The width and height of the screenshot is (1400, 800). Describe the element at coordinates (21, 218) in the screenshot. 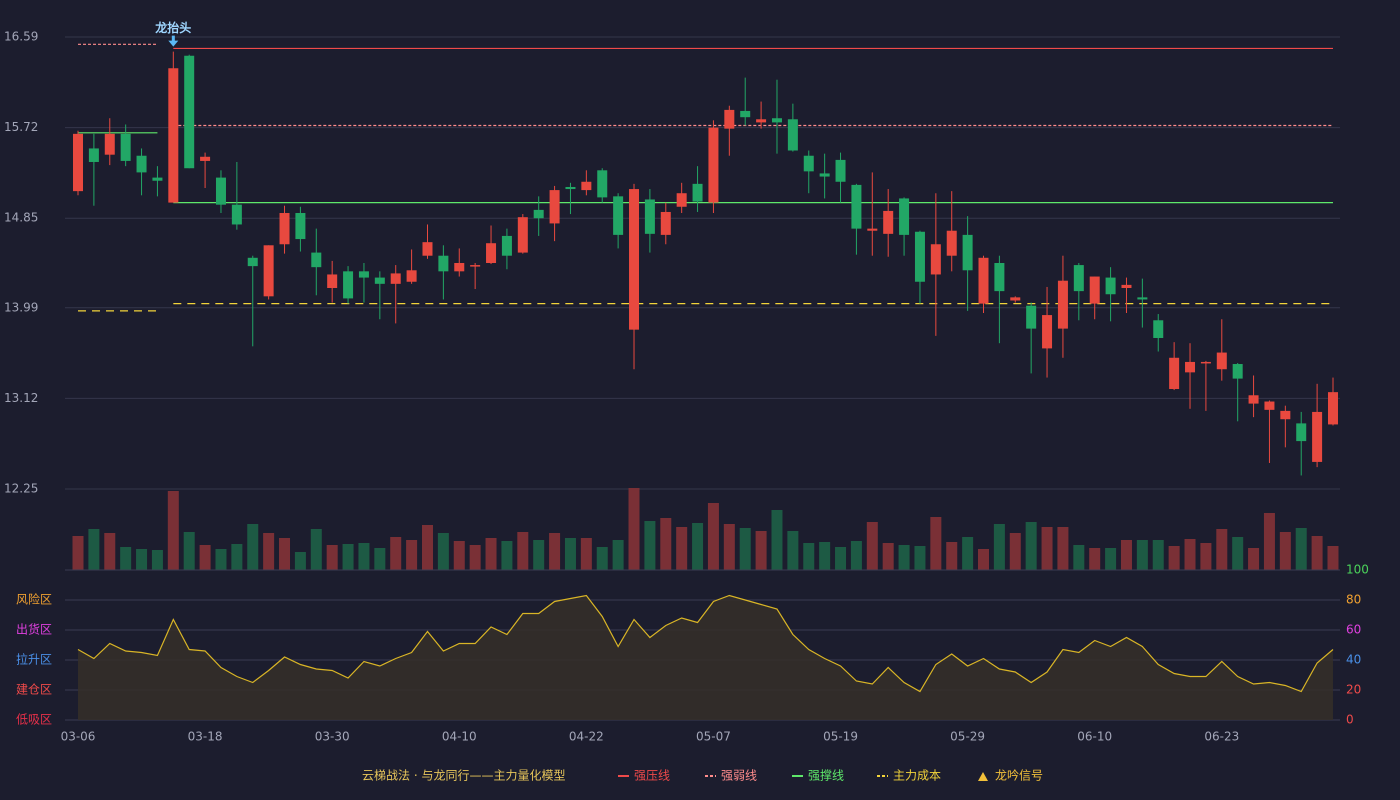

I see `y-tick-label: 14.85` at that location.